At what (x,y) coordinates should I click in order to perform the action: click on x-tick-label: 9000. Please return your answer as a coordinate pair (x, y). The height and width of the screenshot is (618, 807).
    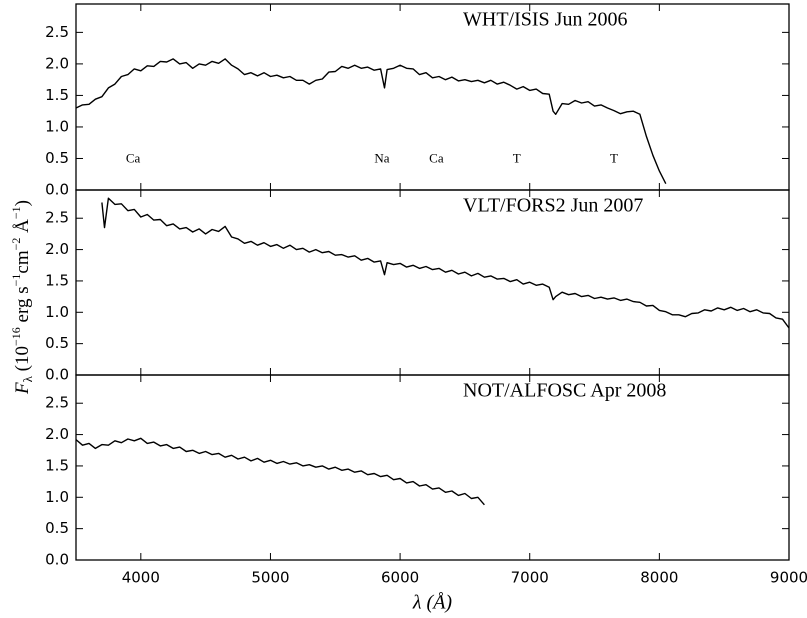
    Looking at the image, I should click on (788, 578).